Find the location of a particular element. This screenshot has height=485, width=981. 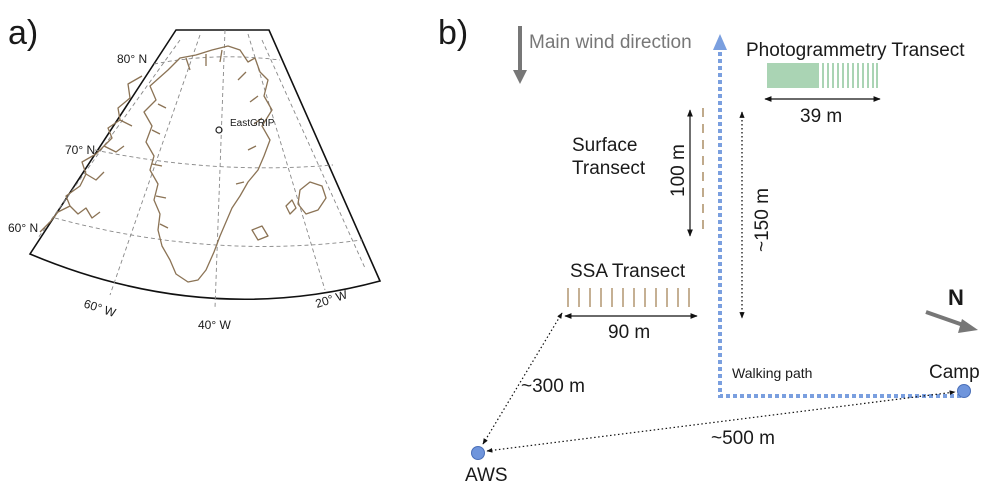

aws-label: AWS is located at coordinates (486, 475).